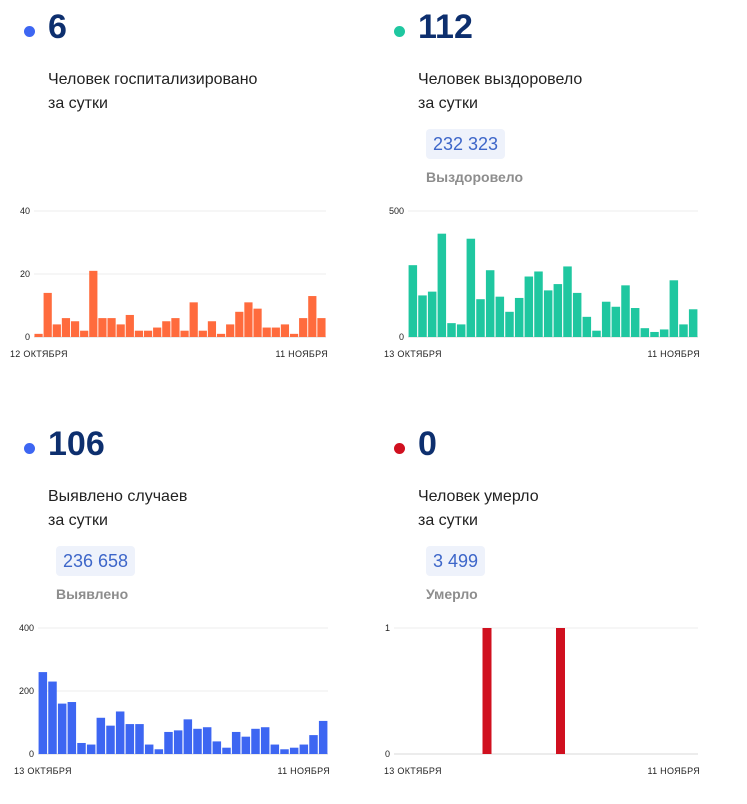  What do you see at coordinates (542, 699) in the screenshot?
I see `deaths-chart: 0 1 13 ОКТЯБРЯ 11 НОЯБРЯ` at bounding box center [542, 699].